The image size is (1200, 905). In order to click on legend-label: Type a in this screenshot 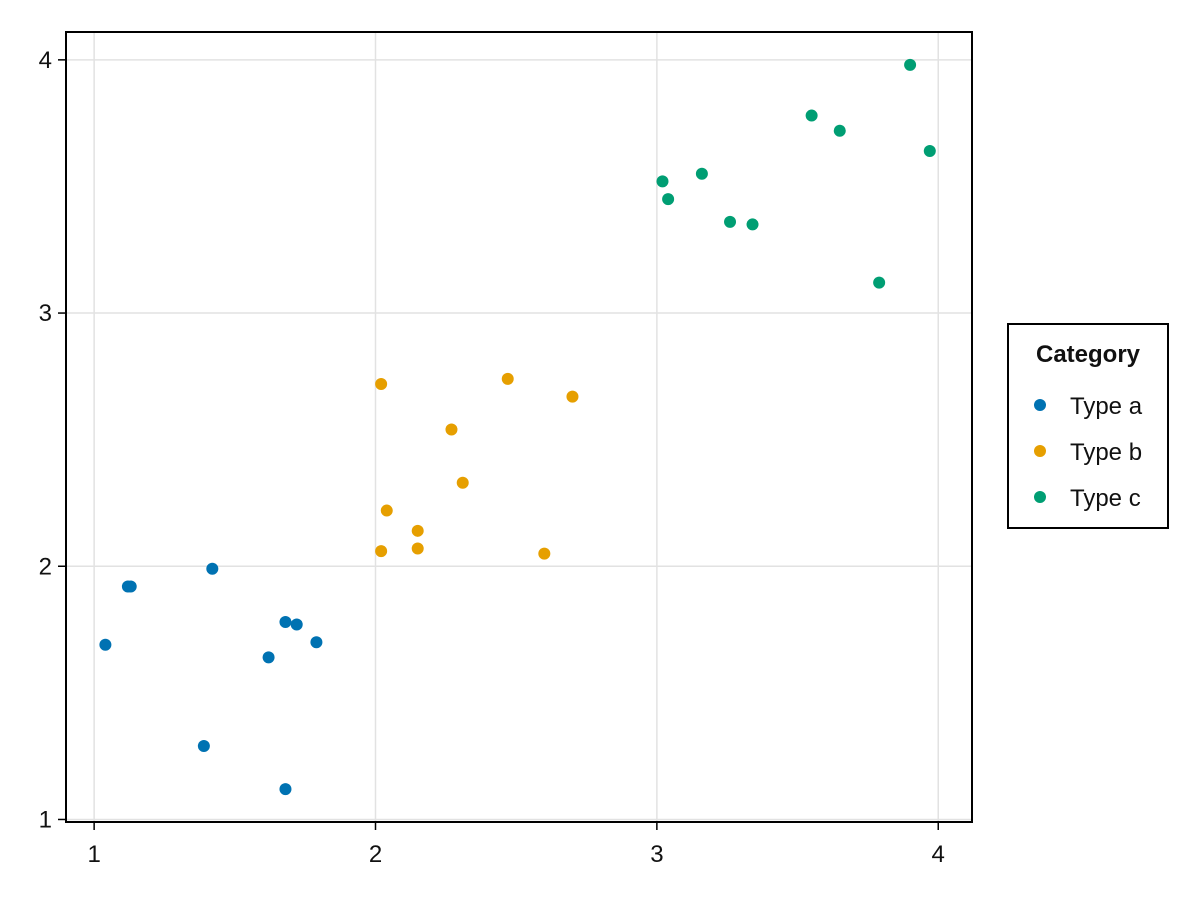, I will do `click(1106, 406)`.